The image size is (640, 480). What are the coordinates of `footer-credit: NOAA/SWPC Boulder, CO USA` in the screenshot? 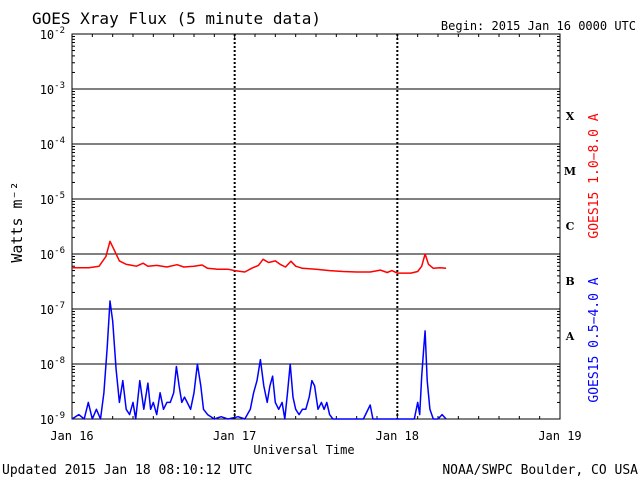 It's located at (540, 470).